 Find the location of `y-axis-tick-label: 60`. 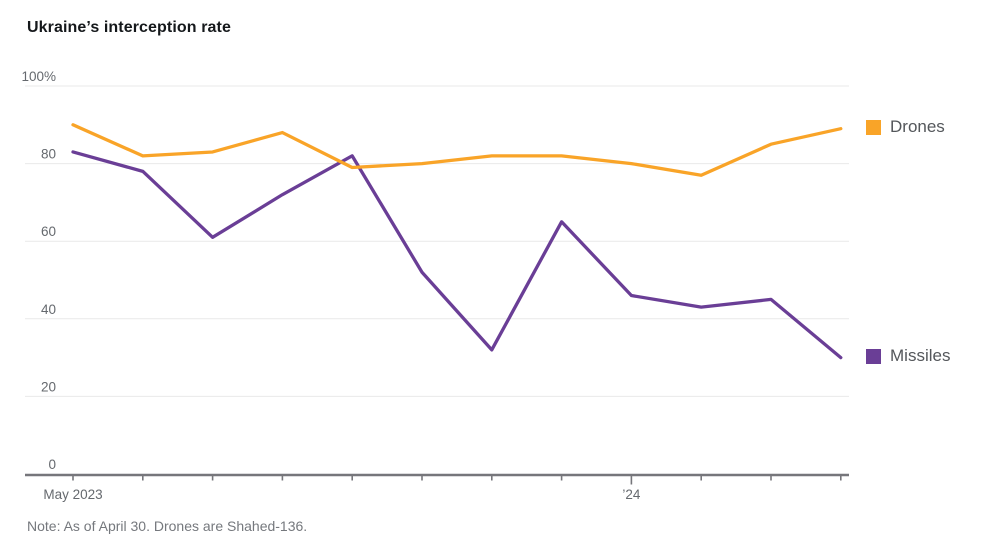

y-axis-tick-label: 60 is located at coordinates (48, 231).